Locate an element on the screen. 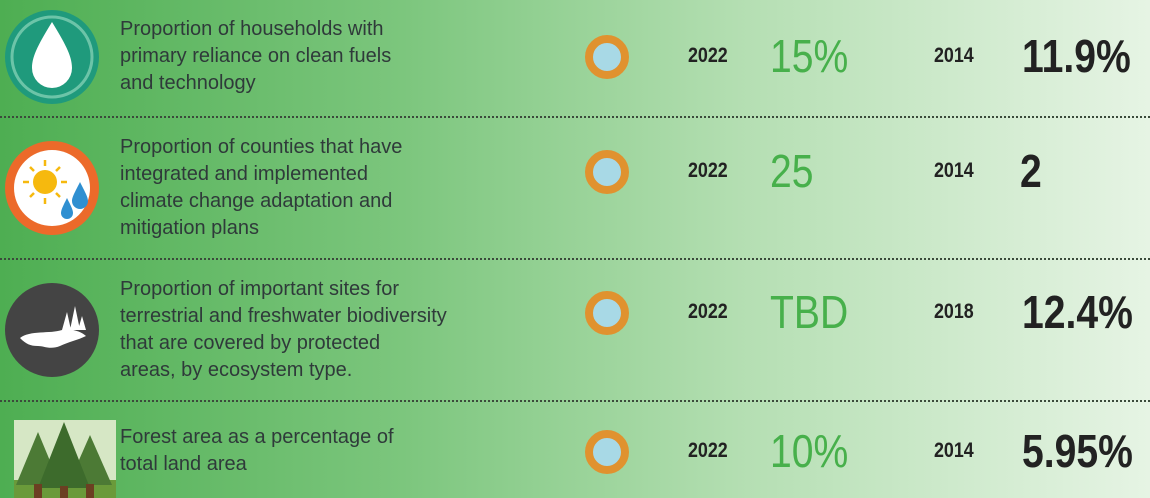 The width and height of the screenshot is (1150, 498). baseline-value: 2 is located at coordinates (1031, 171).